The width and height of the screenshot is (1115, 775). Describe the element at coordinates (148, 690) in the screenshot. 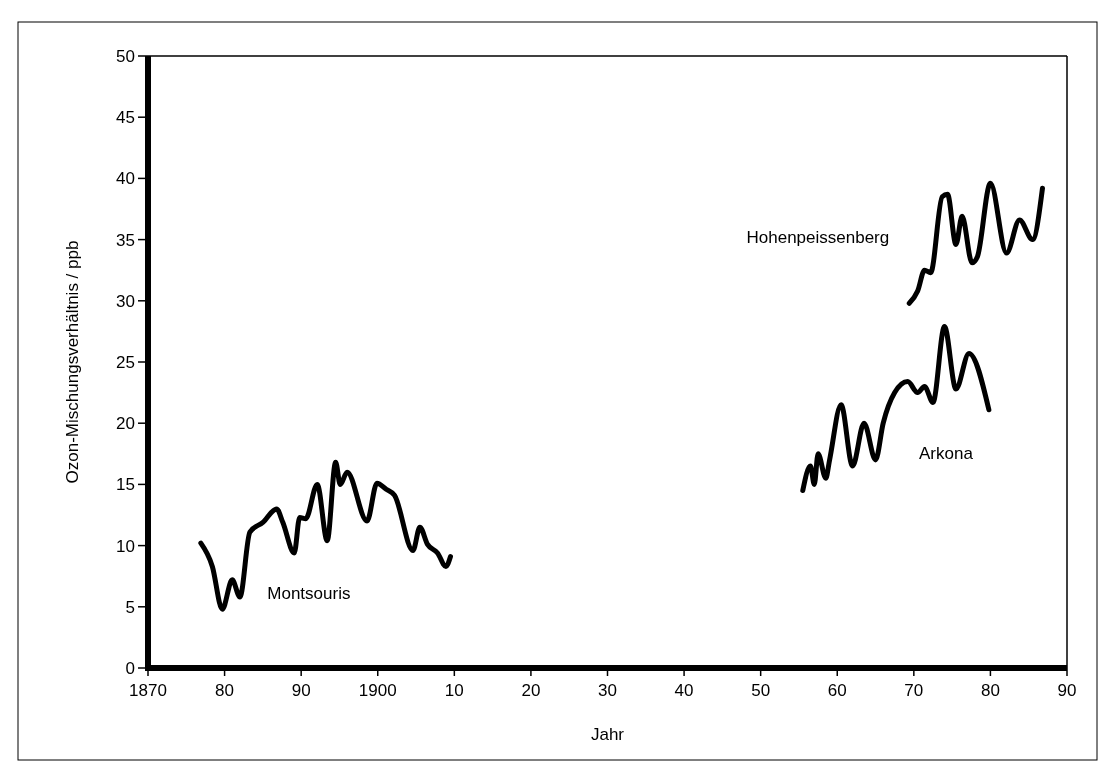

I see `x-tick-label: 1870` at that location.